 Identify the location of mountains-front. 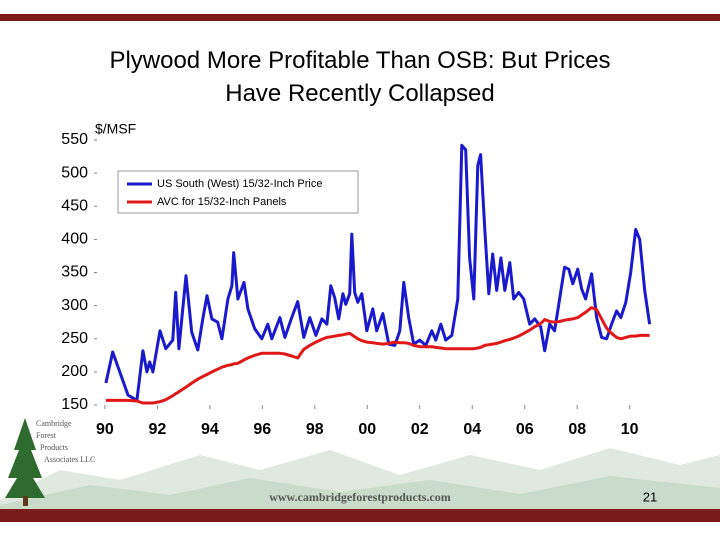
(360, 493).